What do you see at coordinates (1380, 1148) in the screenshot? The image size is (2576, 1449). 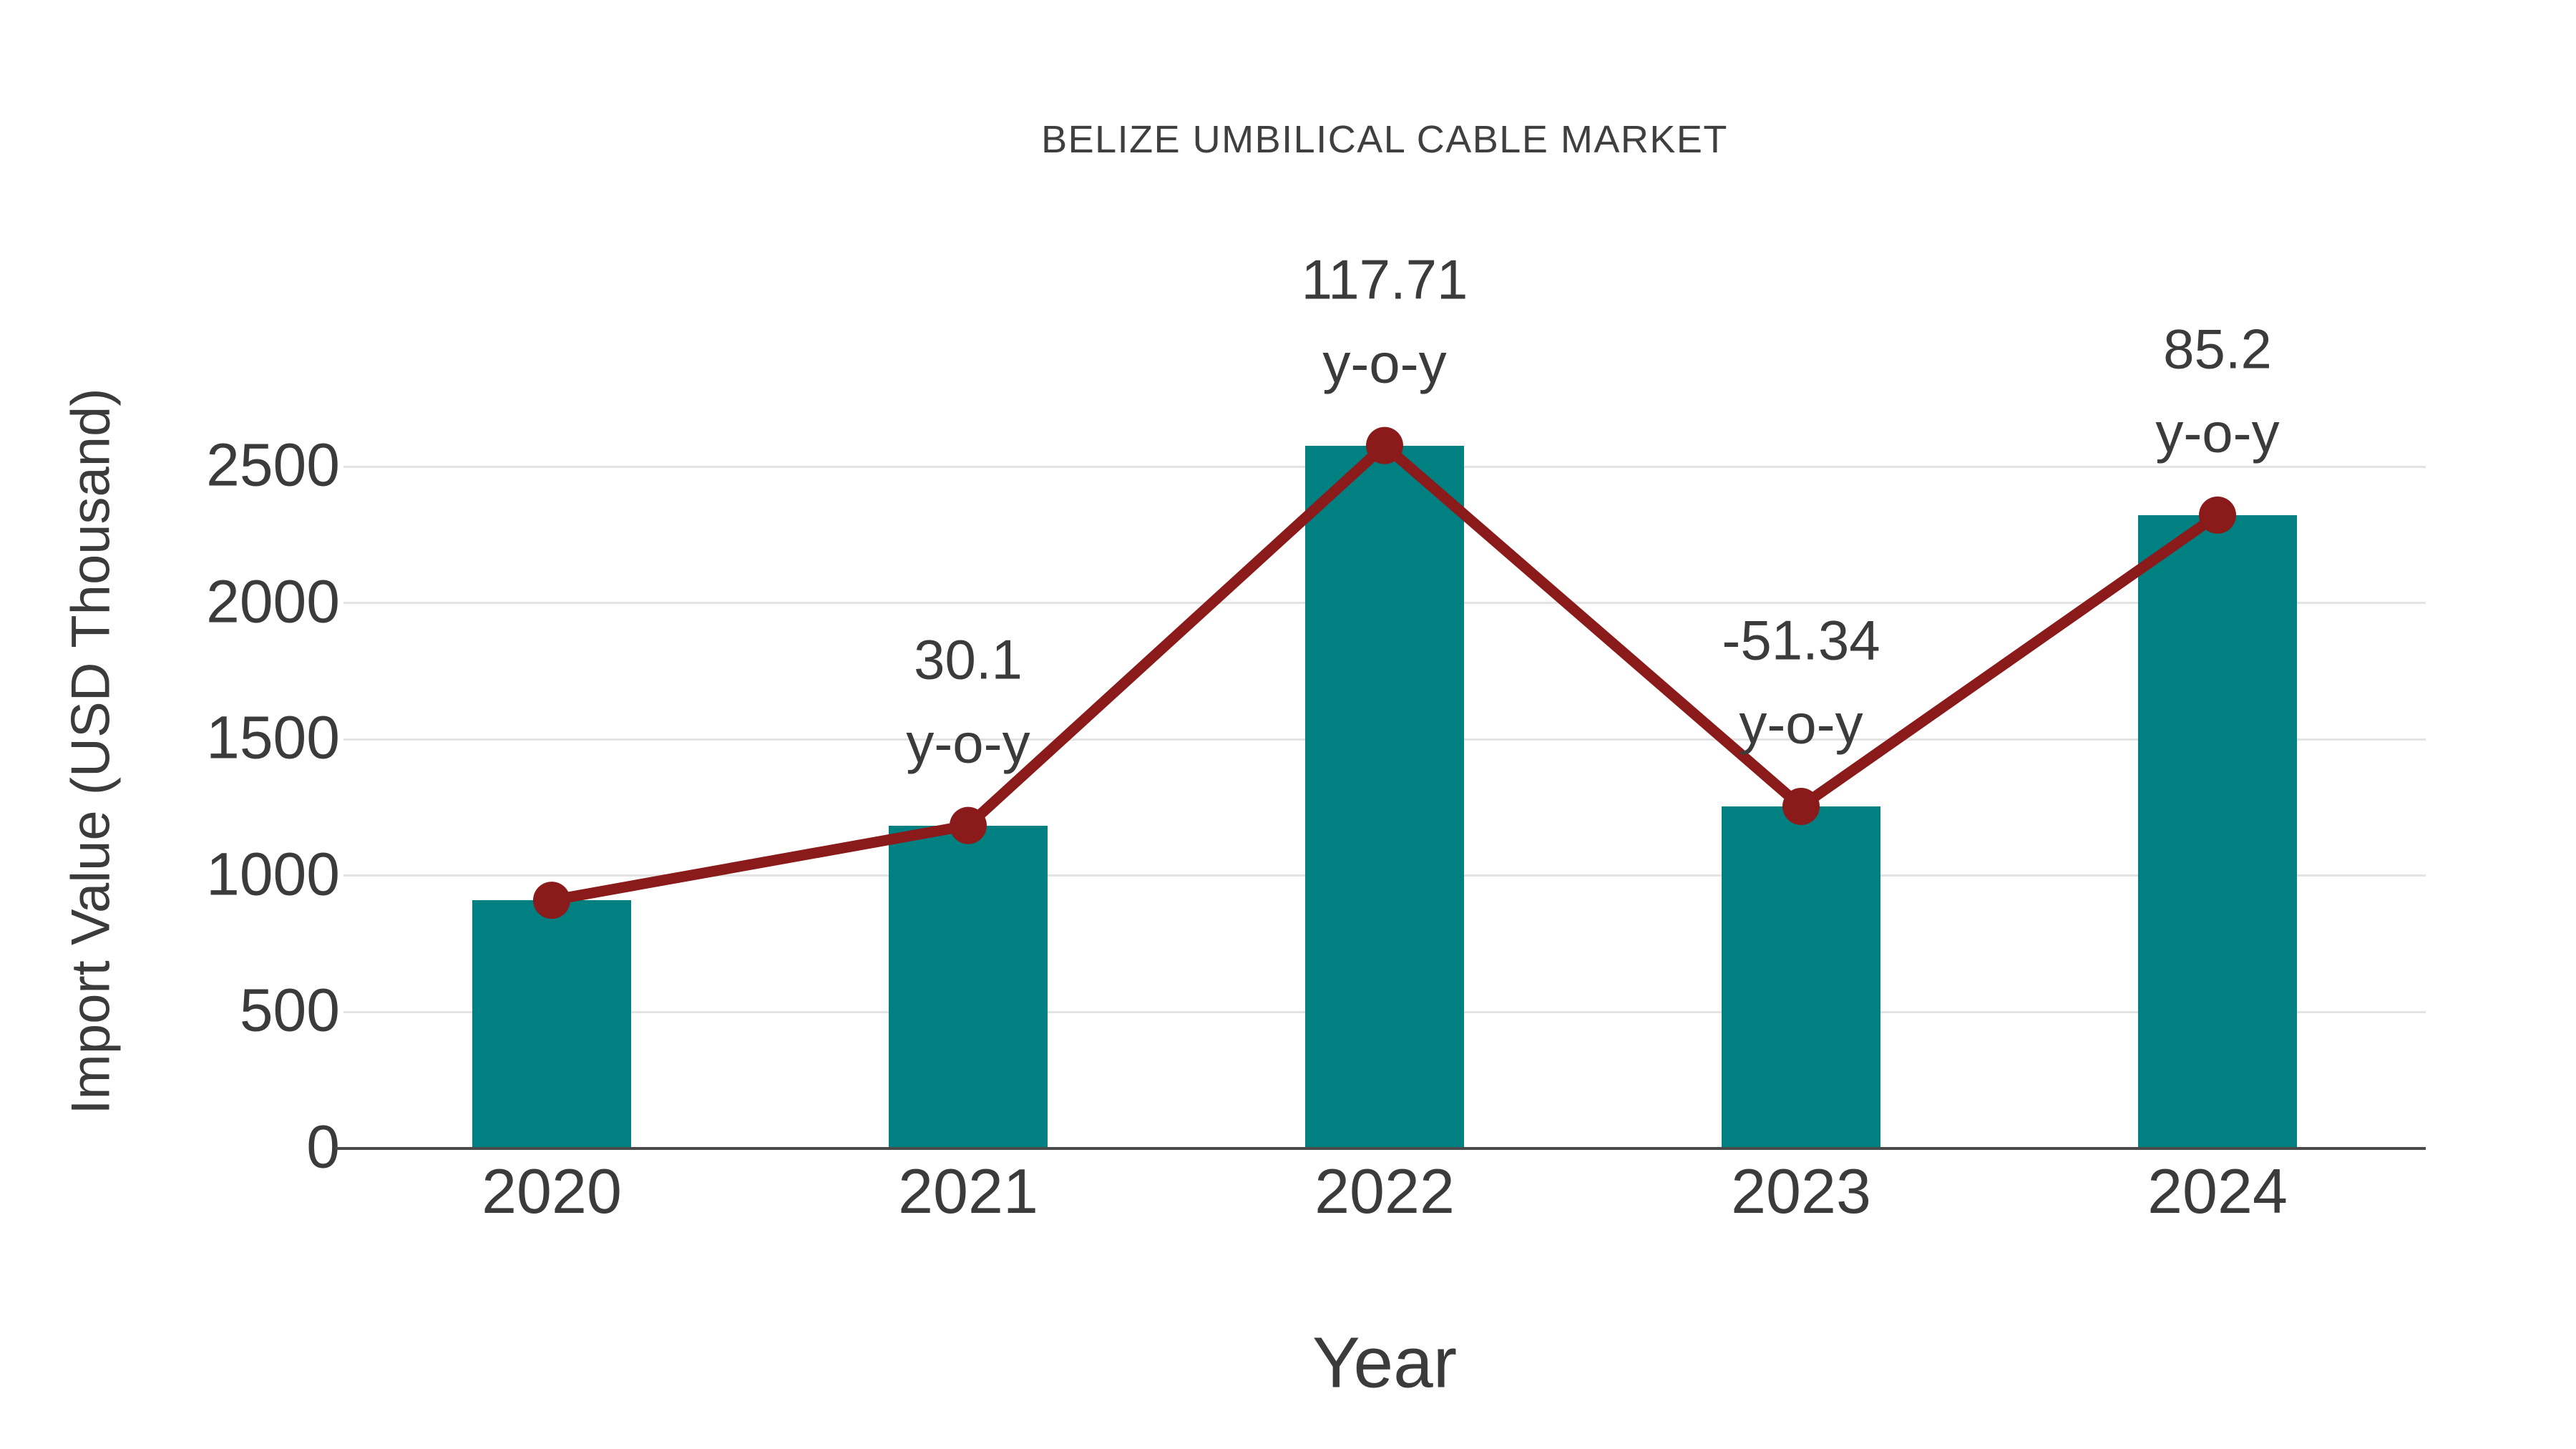 I see `x-axis-line` at bounding box center [1380, 1148].